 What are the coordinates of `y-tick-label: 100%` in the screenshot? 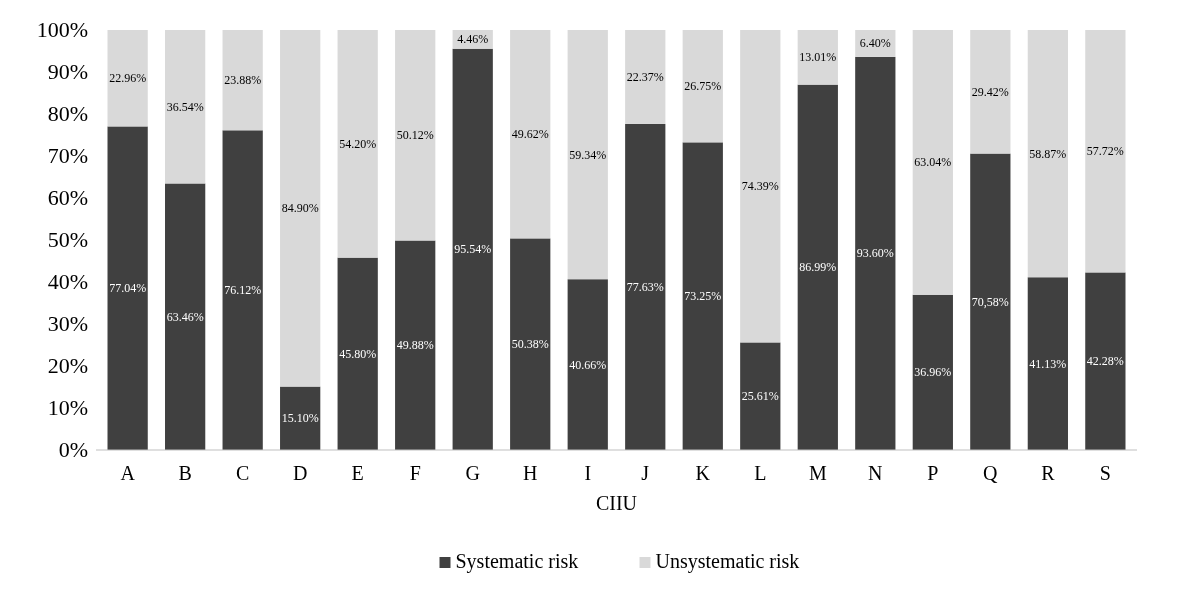 It's located at (62, 29).